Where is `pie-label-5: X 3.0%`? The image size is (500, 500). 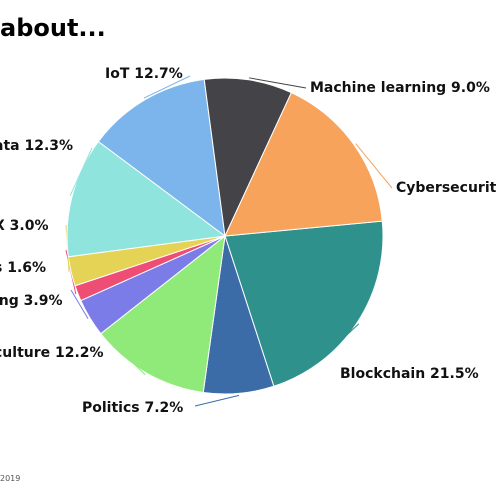 pie-label-5: X 3.0% is located at coordinates (24, 226).